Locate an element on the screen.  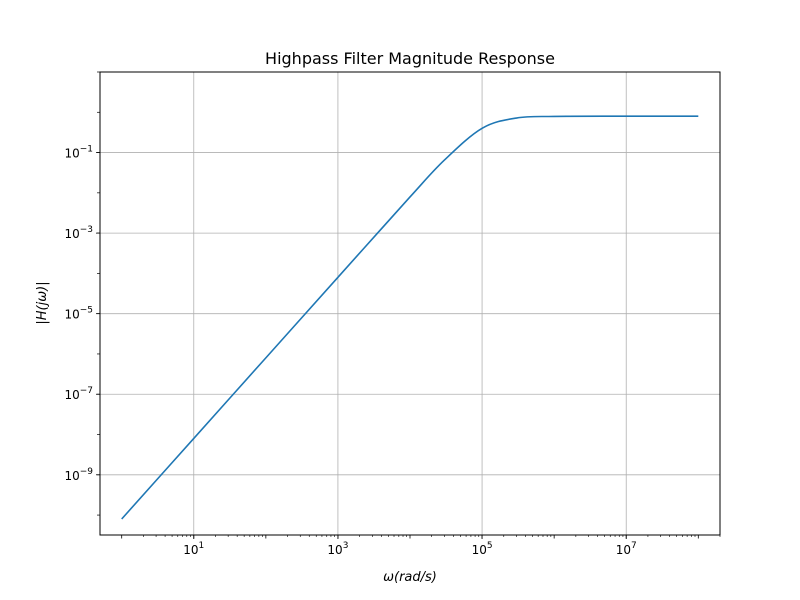
y-tick-label: 10⁻³ is located at coordinates (78, 233).